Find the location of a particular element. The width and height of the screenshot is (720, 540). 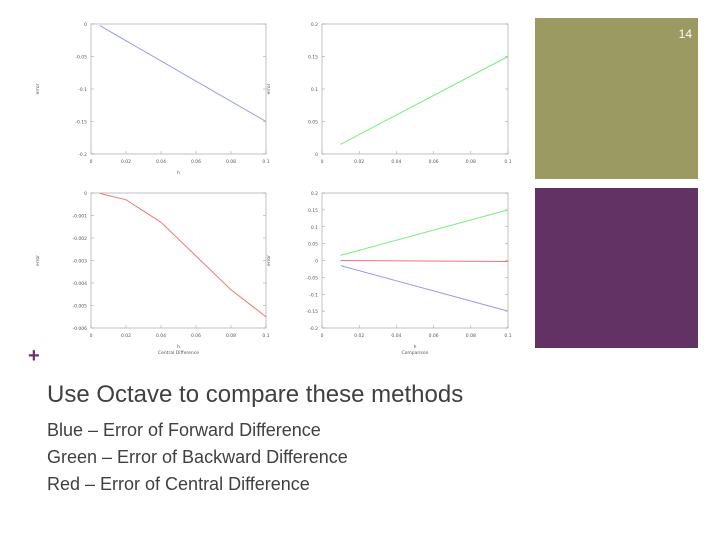

slide-number: 14 is located at coordinates (685, 34).